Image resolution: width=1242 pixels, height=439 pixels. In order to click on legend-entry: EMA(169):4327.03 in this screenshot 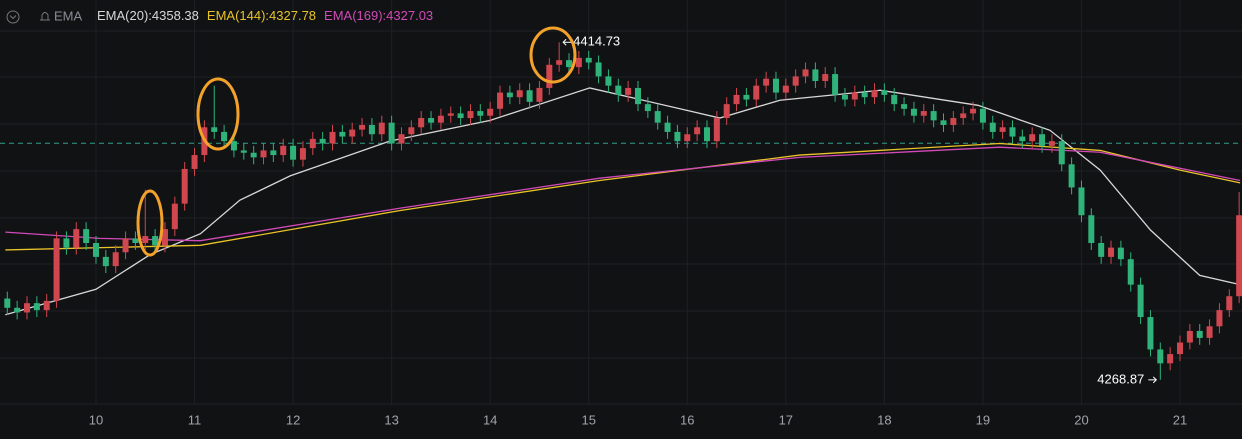, I will do `click(378, 15)`.